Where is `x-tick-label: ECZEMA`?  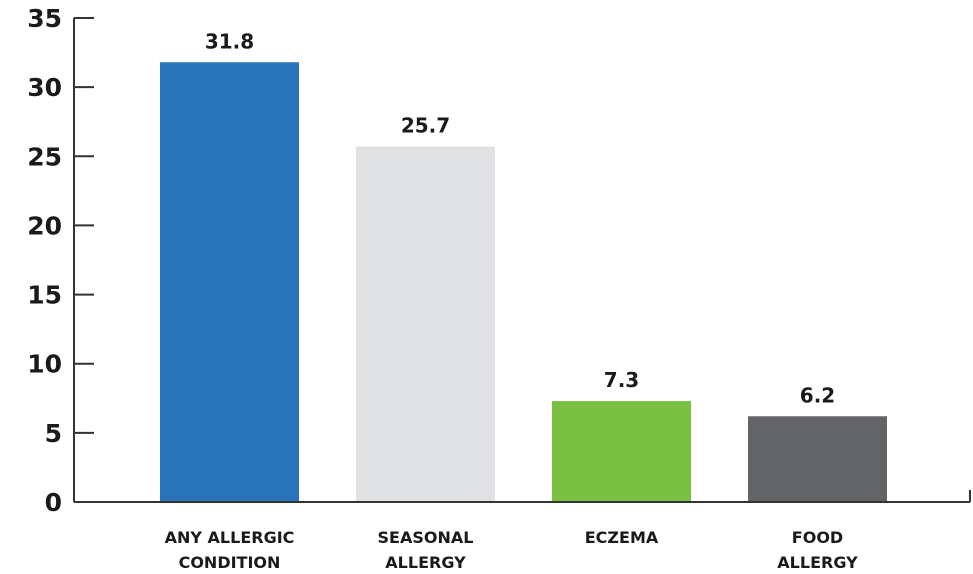
x-tick-label: ECZEMA is located at coordinates (622, 537).